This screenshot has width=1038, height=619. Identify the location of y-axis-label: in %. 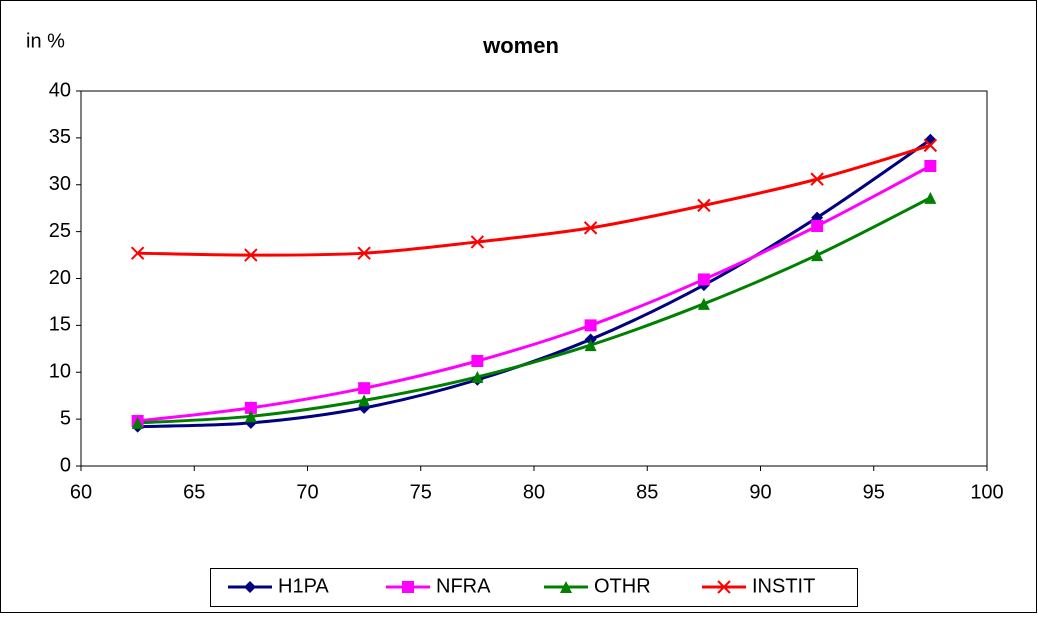
(45, 41).